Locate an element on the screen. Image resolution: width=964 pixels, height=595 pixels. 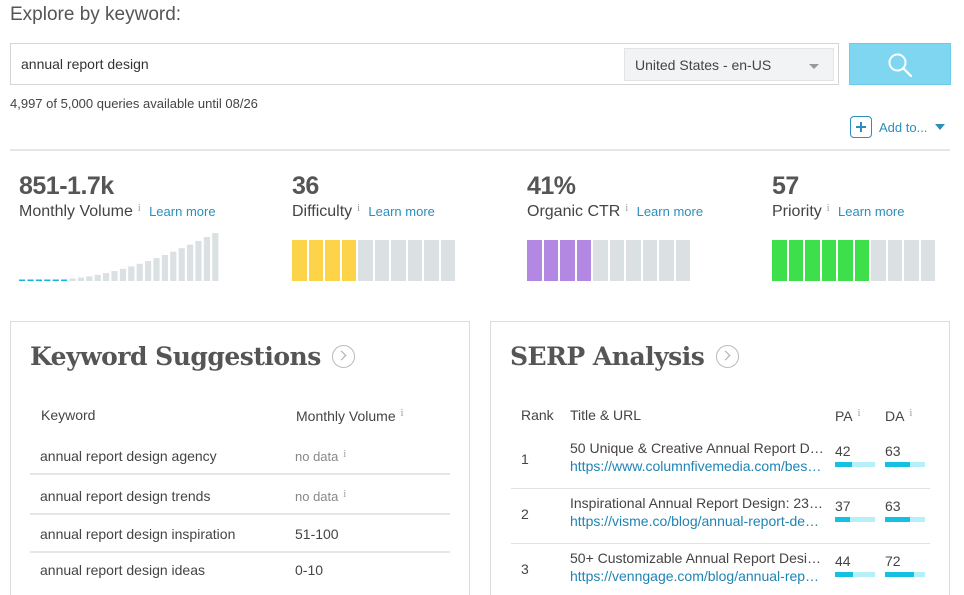
table-row: annual report design trends no data i is located at coordinates (240, 495).